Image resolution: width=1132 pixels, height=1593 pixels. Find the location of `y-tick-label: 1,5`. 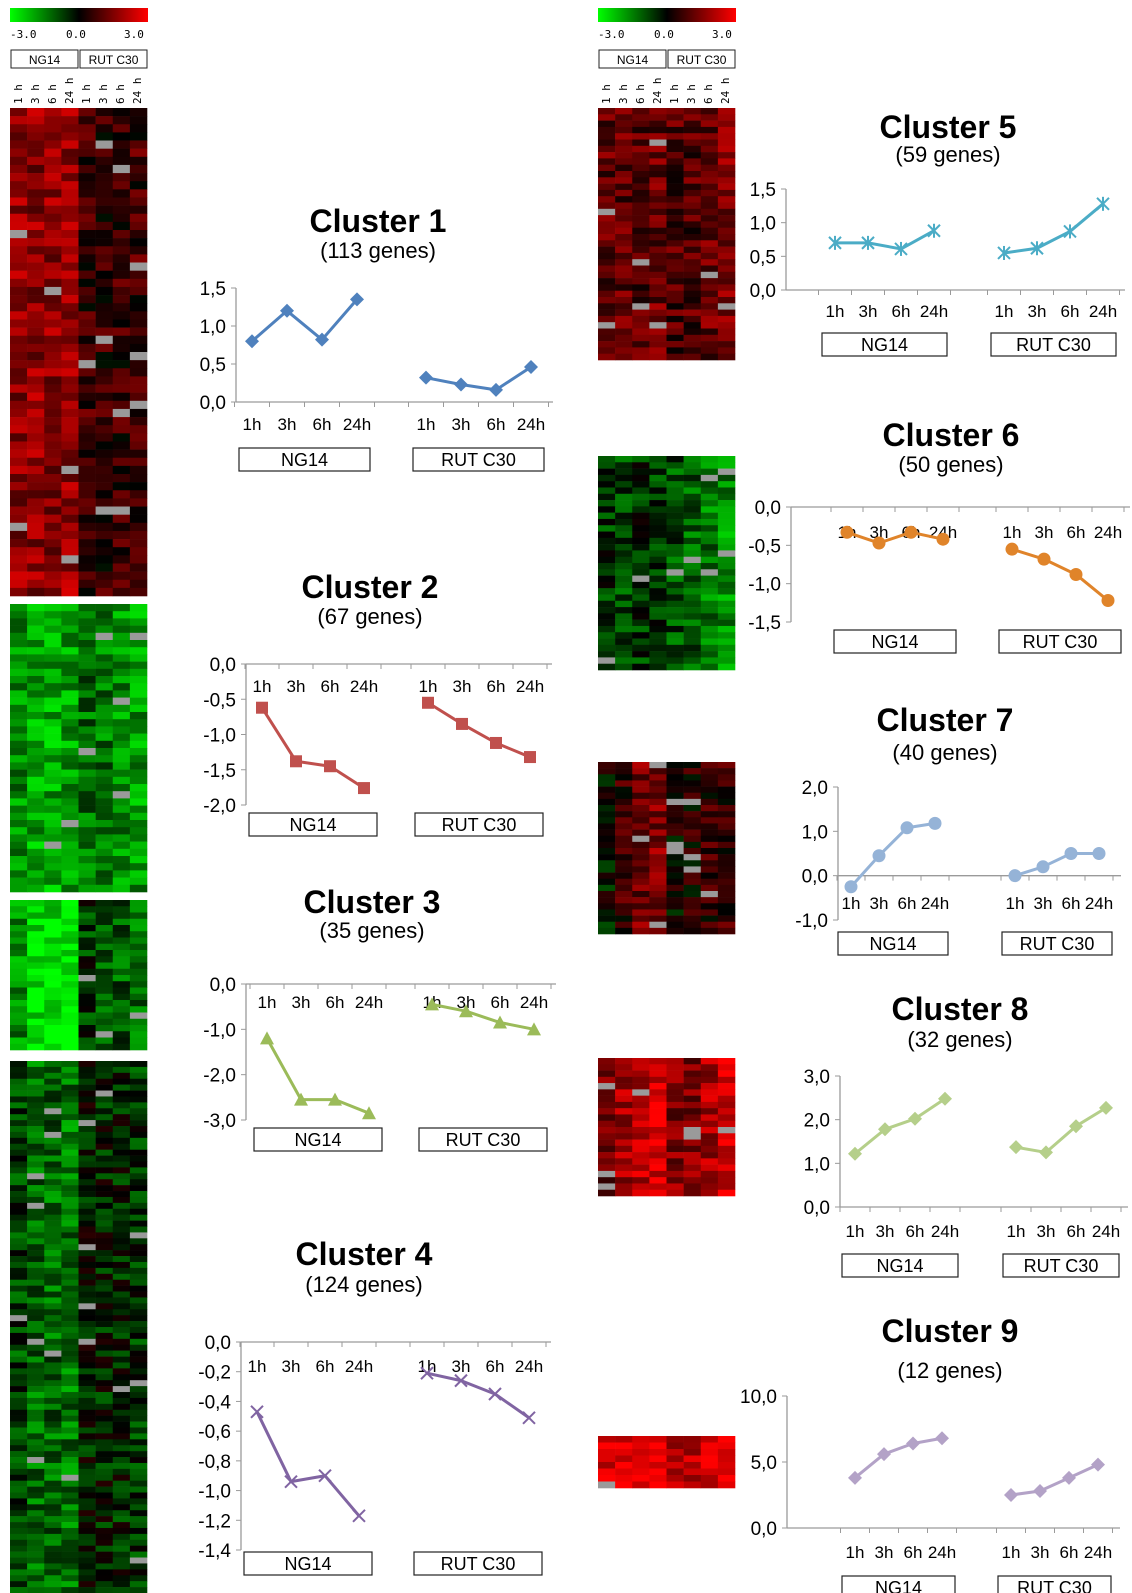

y-tick-label: 1,5 is located at coordinates (763, 190).